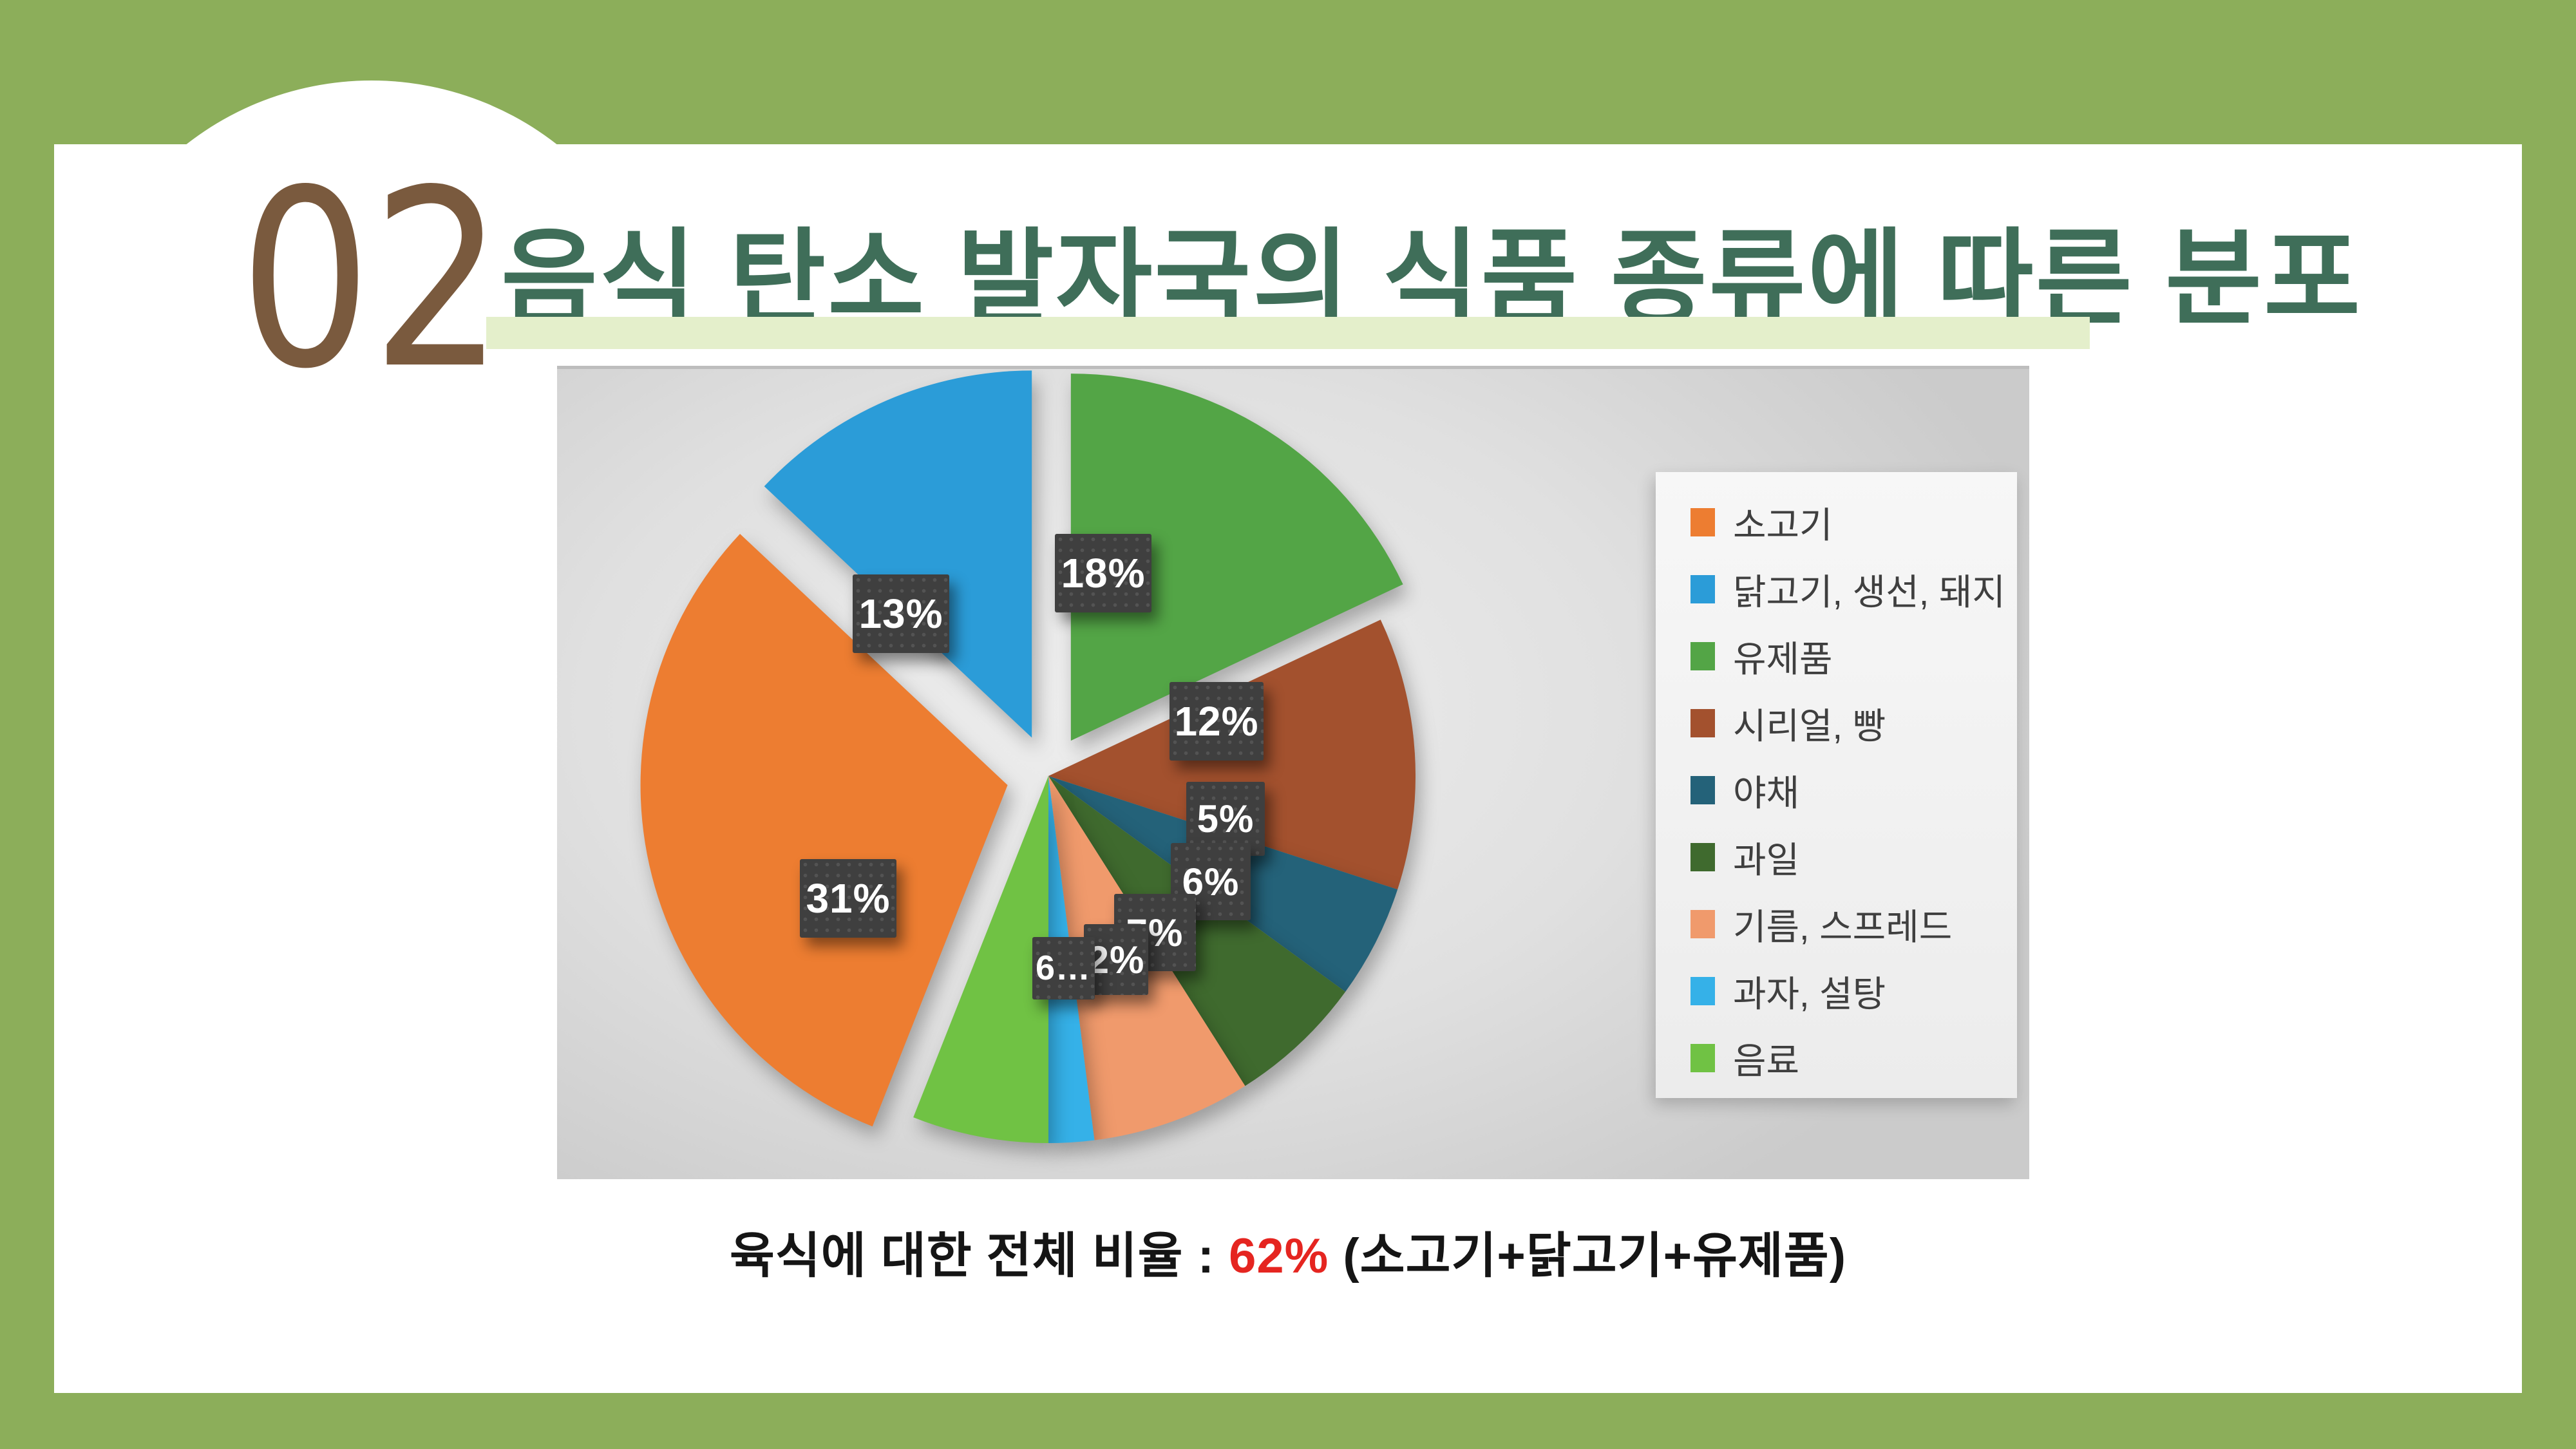 This screenshot has width=2576, height=1449. I want to click on legend-item-beef: 소고기, so click(1853, 522).